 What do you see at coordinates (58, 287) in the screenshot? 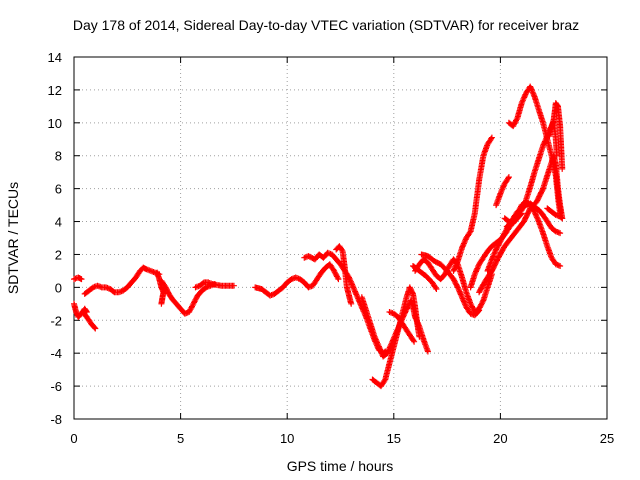
I see `y-tick-label: 0` at bounding box center [58, 287].